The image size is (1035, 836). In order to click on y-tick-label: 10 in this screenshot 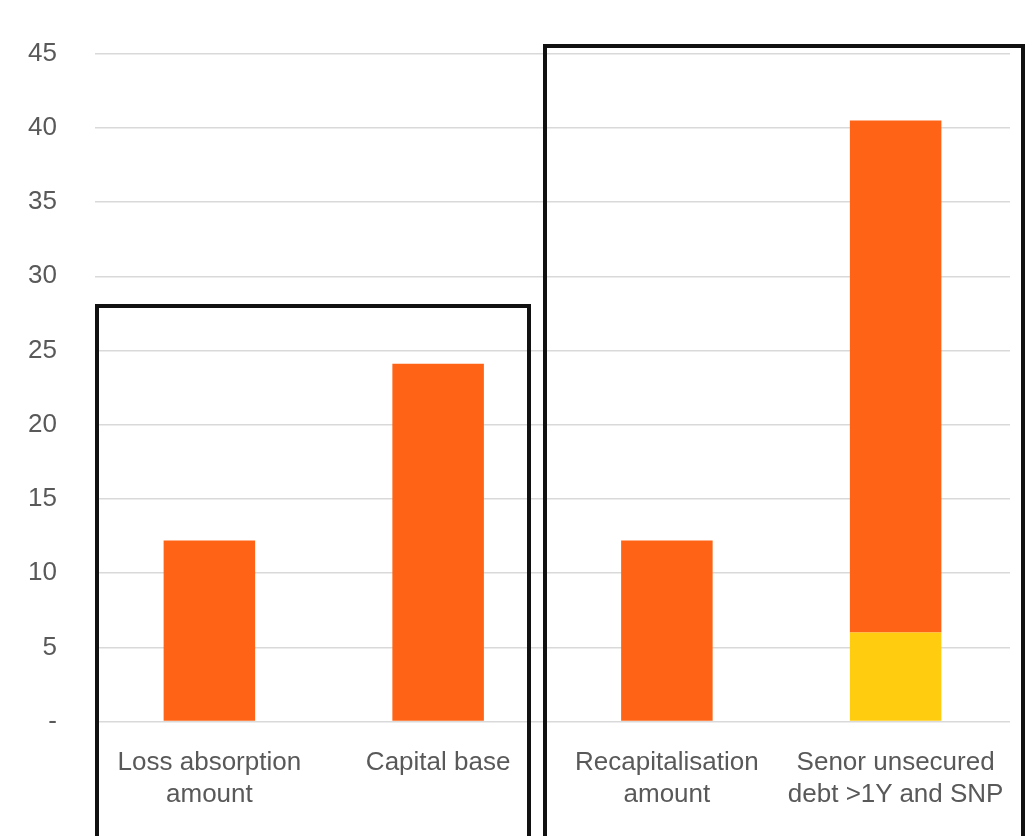, I will do `click(42, 571)`.